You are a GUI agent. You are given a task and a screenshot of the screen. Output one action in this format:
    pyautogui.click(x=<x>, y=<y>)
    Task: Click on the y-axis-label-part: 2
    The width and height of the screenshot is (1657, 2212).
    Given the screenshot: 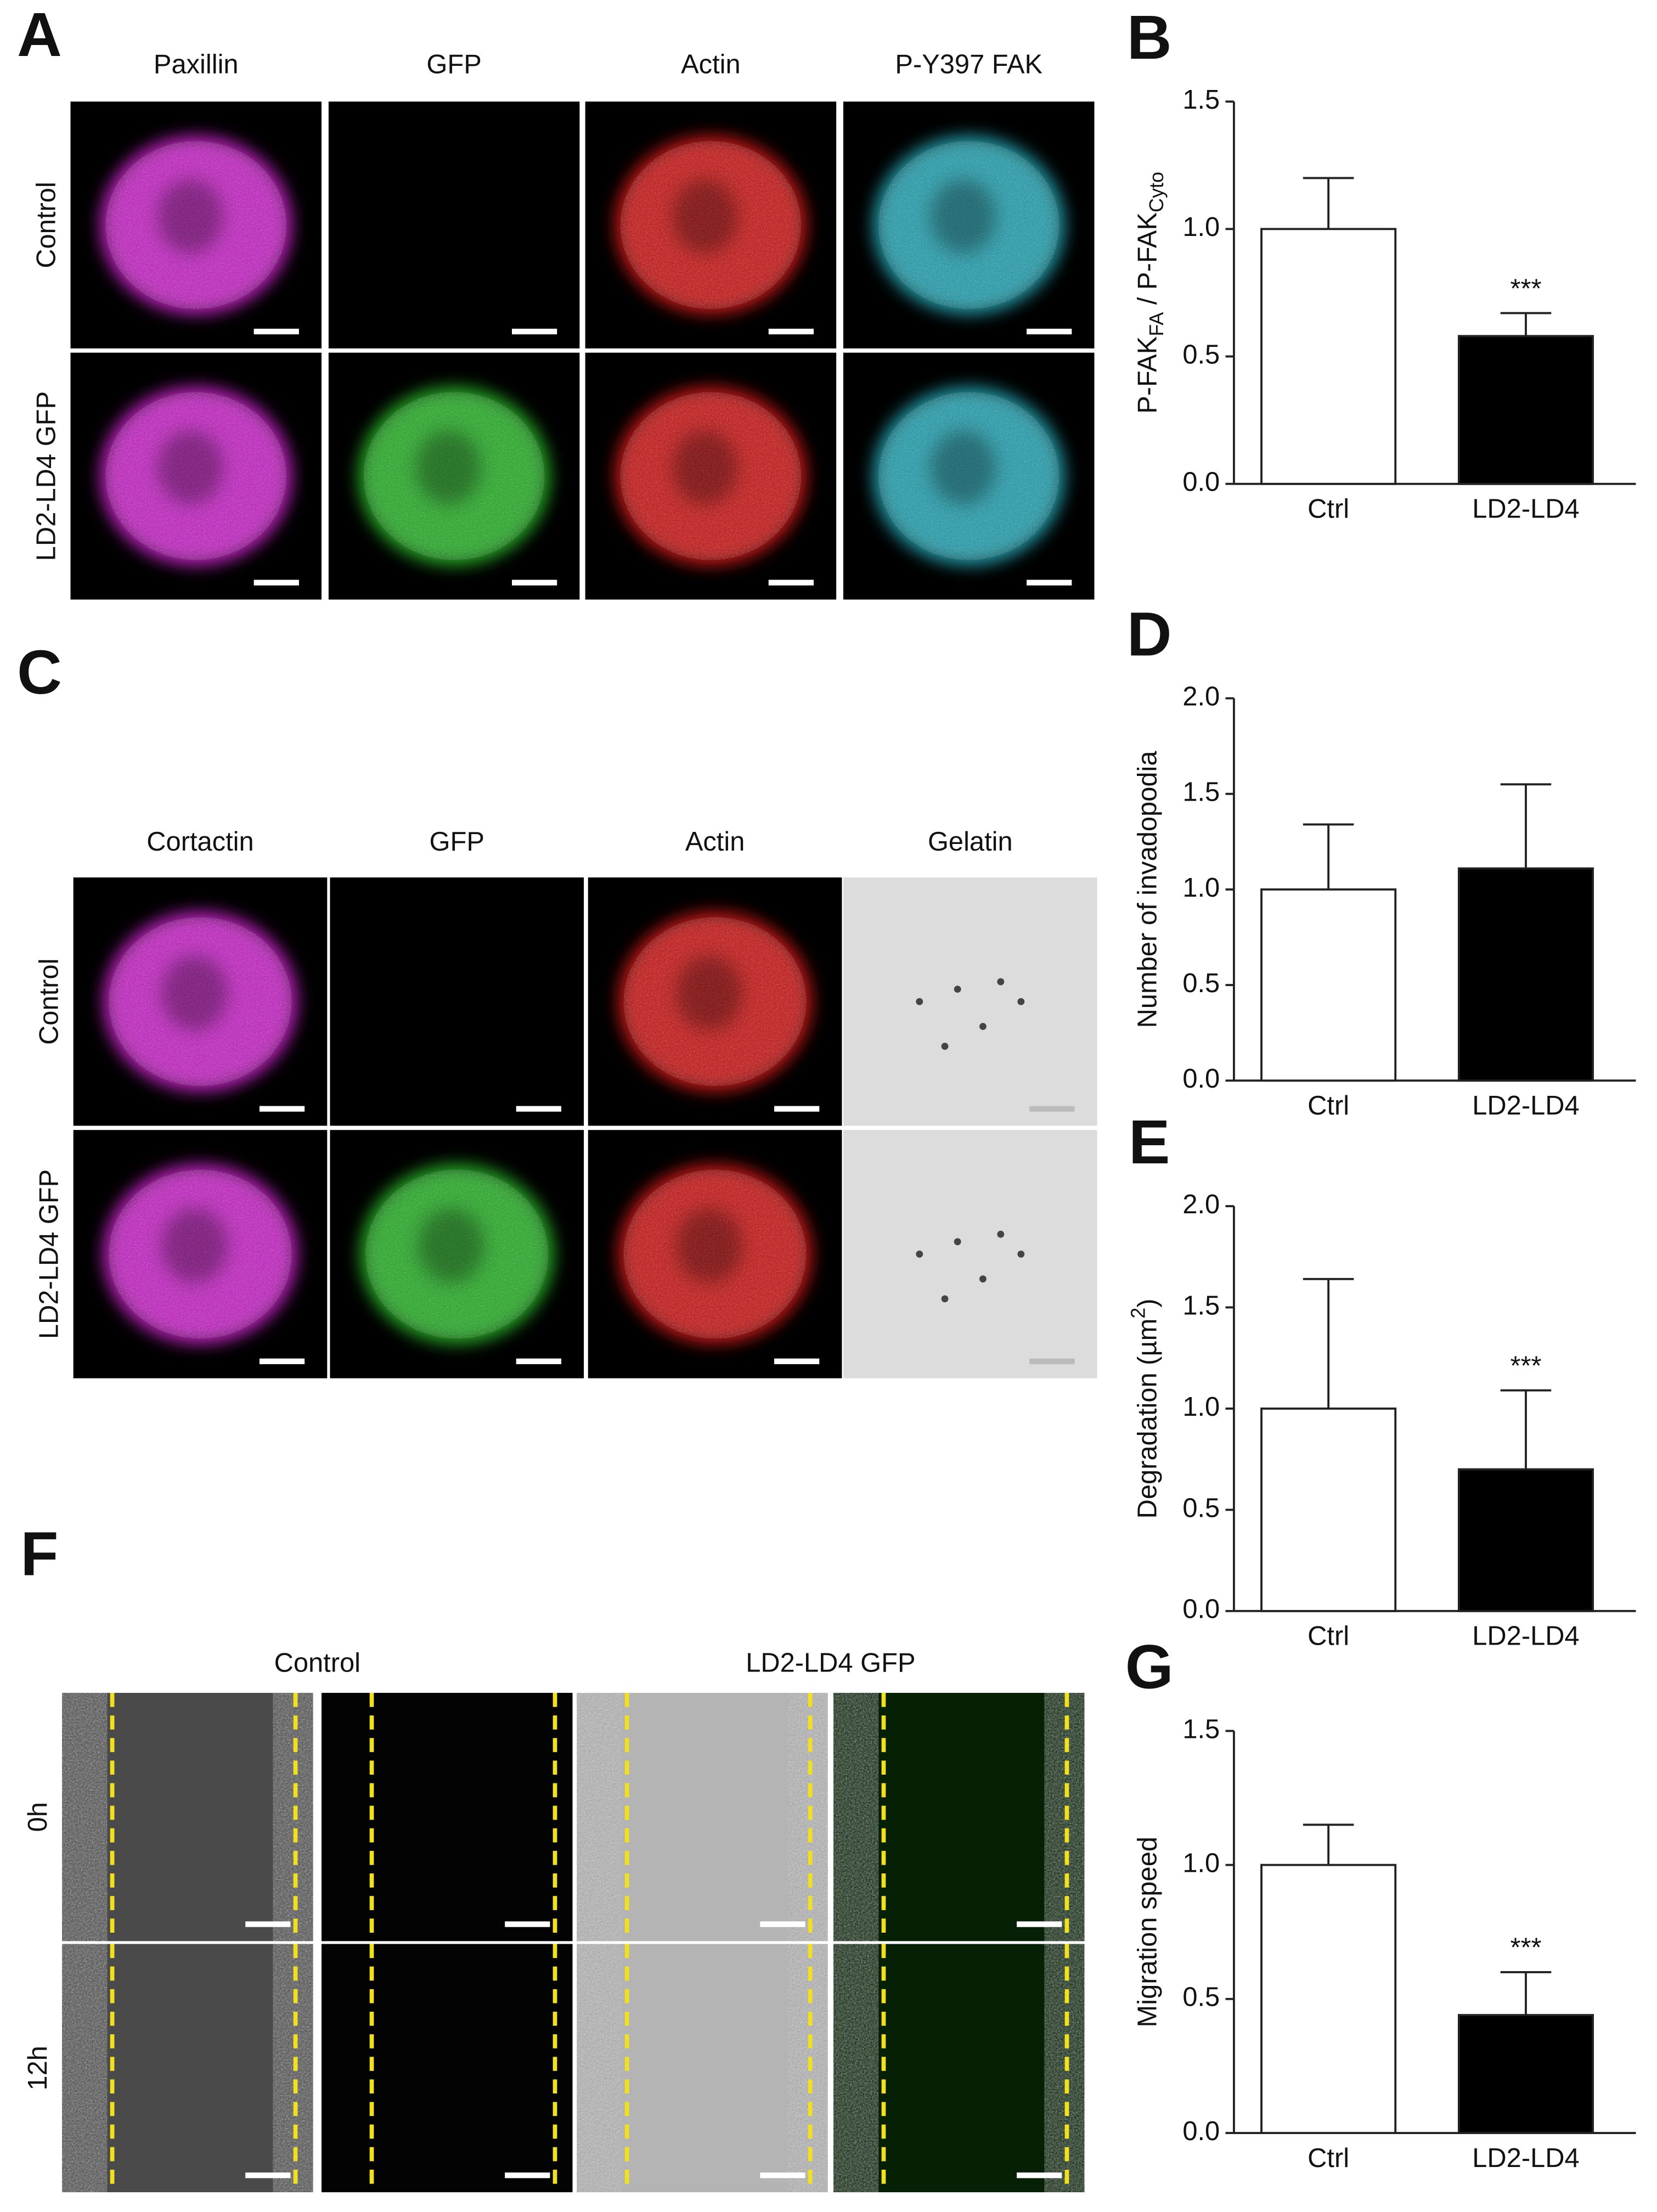 What is the action you would take?
    pyautogui.click(x=1137, y=1313)
    